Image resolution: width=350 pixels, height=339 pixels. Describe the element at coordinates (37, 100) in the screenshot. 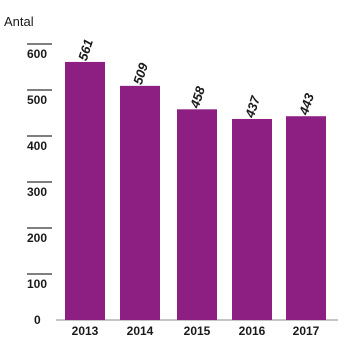

I see `y-tick-label: 500` at that location.